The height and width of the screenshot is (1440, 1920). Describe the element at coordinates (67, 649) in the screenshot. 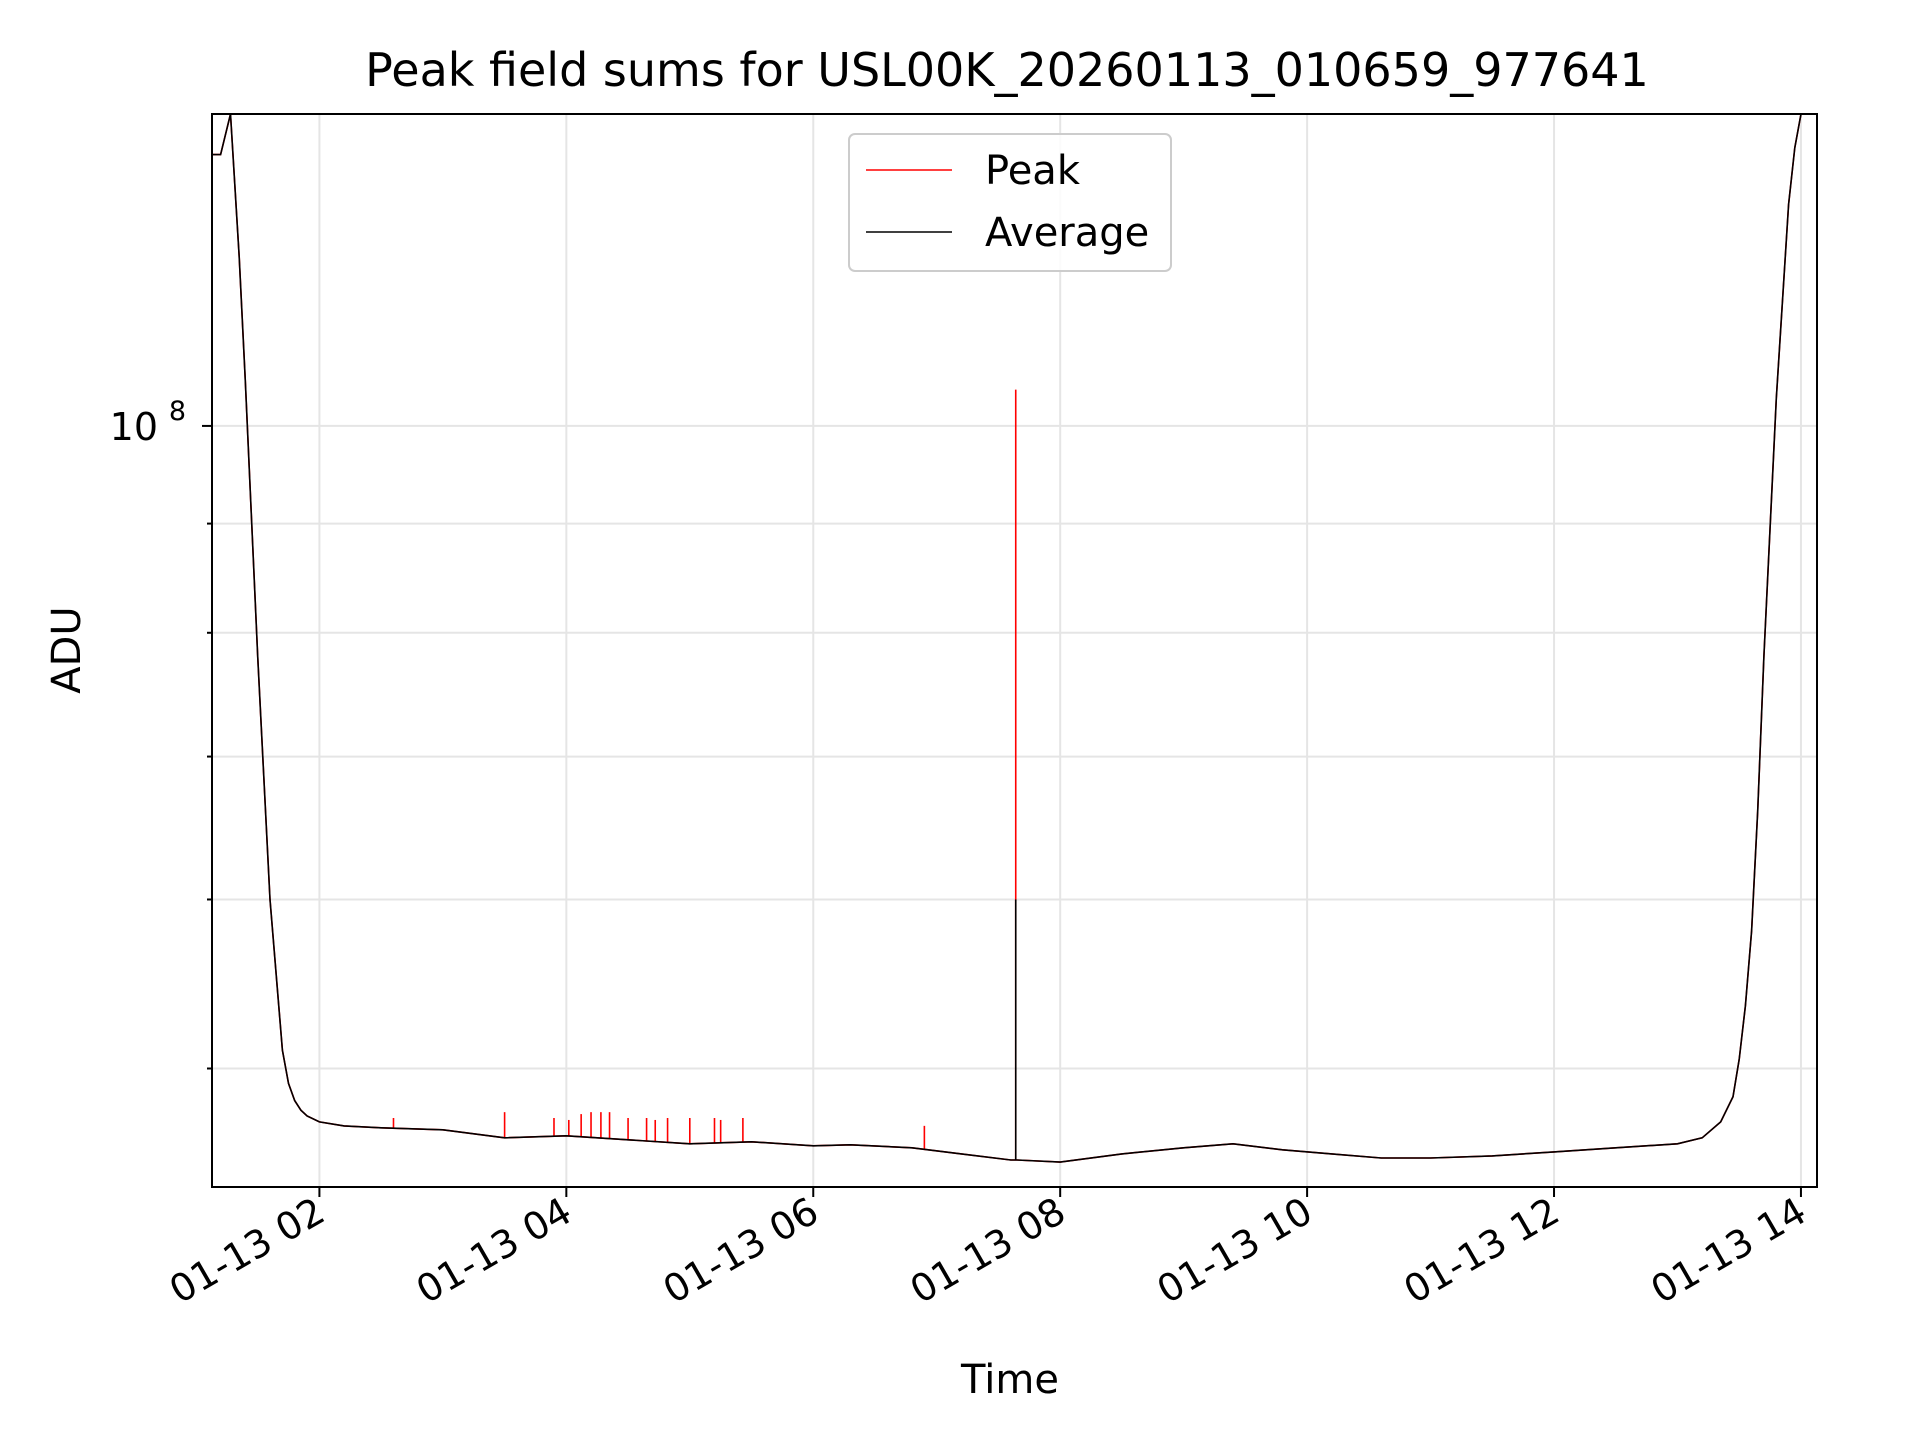

I see `y-axis-label: ADU` at that location.